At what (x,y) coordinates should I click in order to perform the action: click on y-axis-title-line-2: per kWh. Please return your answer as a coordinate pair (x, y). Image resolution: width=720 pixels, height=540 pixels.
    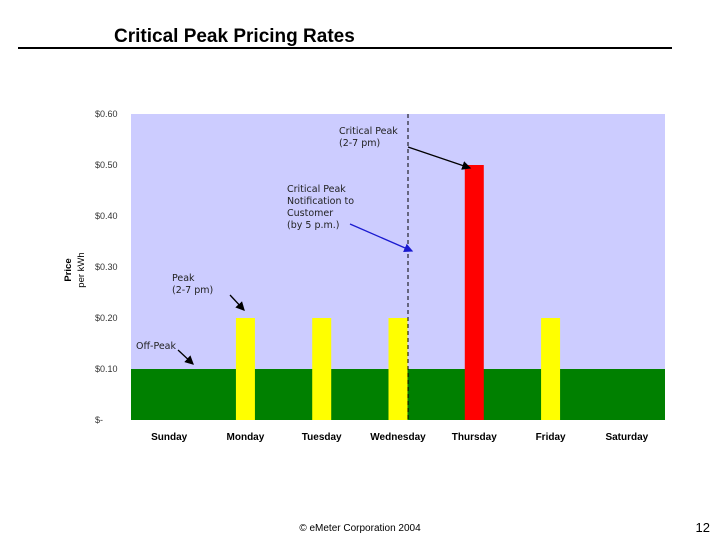
    Looking at the image, I should click on (81, 269).